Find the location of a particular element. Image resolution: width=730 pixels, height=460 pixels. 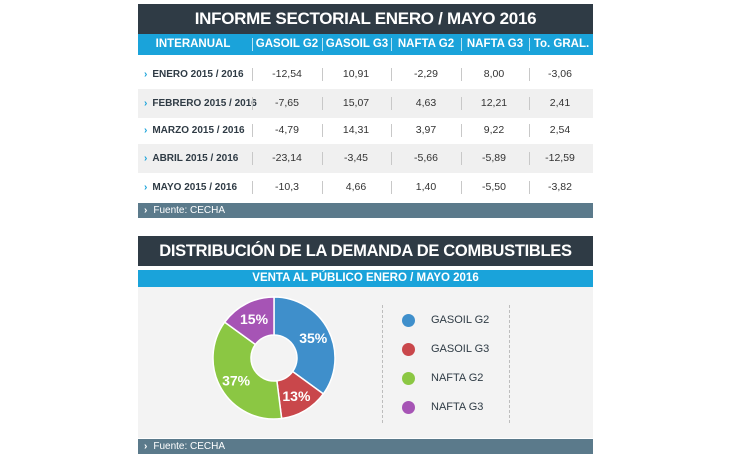

table-cell: 2,54 is located at coordinates (560, 130).